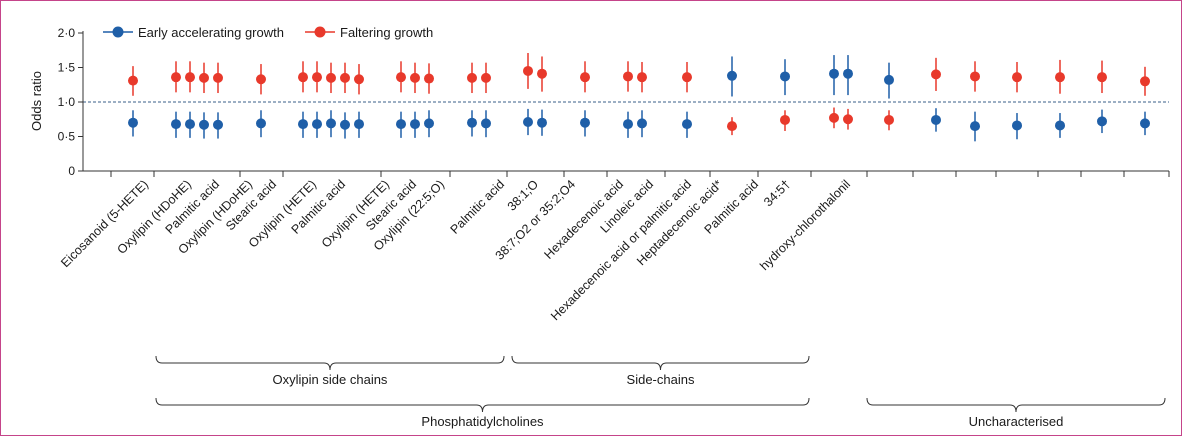 This screenshot has width=1182, height=437. I want to click on legend-early-label: Early accelerating growth, so click(211, 32).